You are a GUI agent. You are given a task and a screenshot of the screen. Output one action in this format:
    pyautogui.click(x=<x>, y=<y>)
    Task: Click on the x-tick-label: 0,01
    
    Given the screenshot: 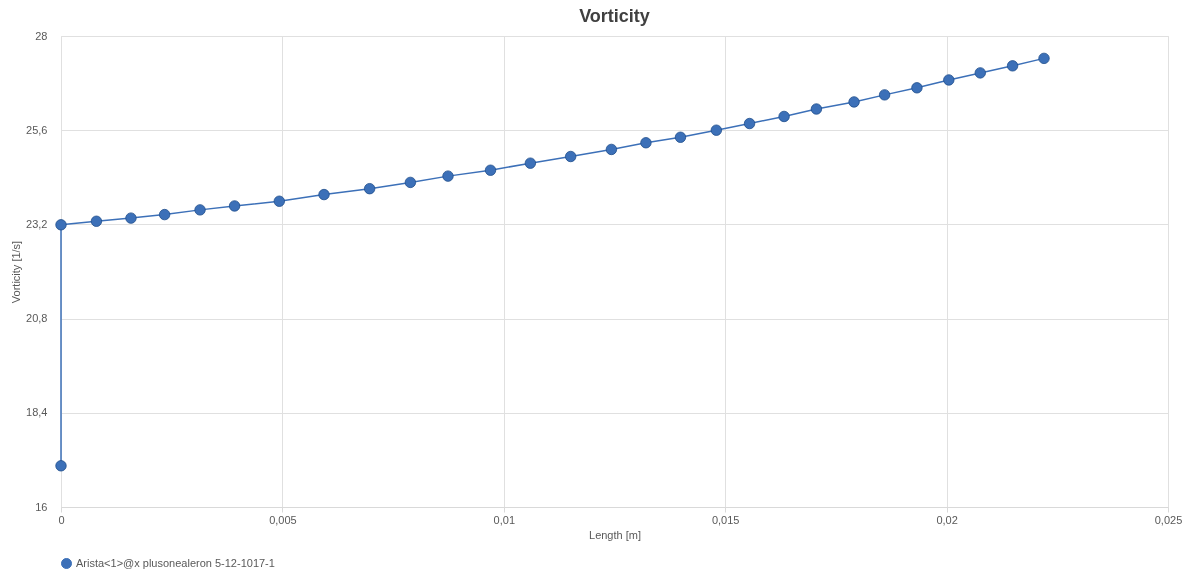 What is the action you would take?
    pyautogui.click(x=504, y=519)
    